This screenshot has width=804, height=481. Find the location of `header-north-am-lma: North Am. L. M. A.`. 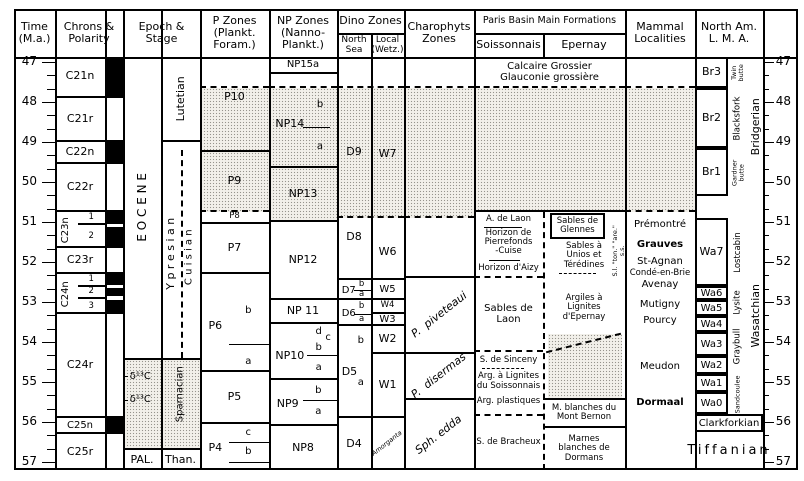

header-north-am-lma: North Am. L. M. A. is located at coordinates (729, 32).